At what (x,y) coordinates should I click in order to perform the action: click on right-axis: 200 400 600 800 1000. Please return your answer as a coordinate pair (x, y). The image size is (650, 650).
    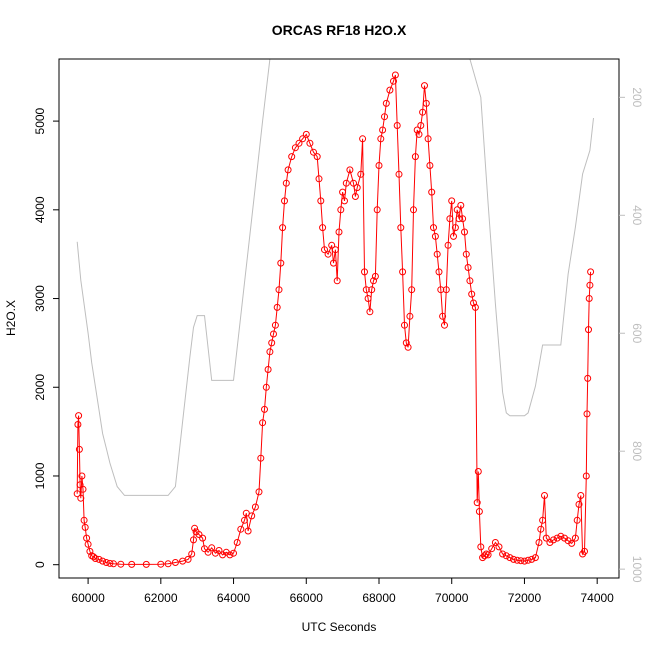
    Looking at the image, I should click on (631, 335).